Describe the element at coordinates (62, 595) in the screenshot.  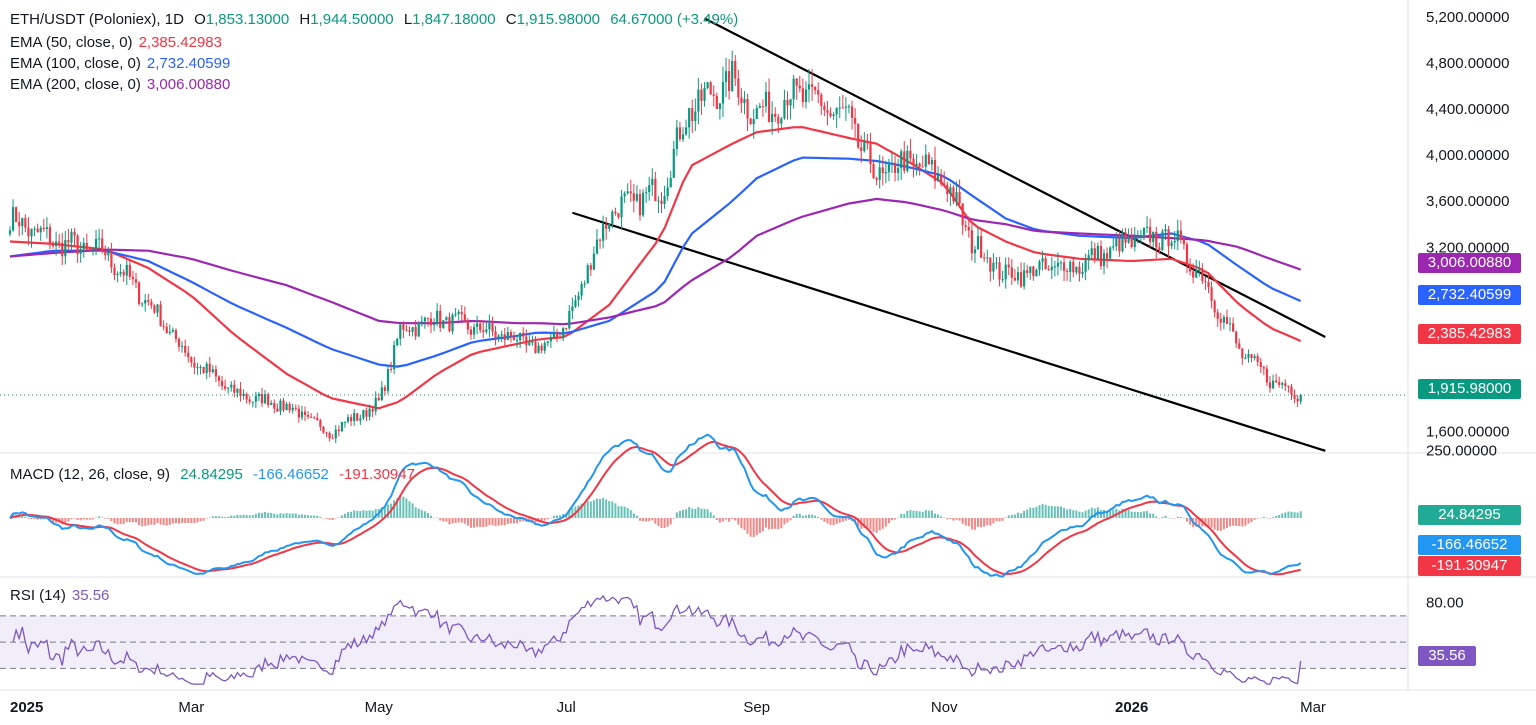
I see `rsi-legend: RSI (14) 35.56` at that location.